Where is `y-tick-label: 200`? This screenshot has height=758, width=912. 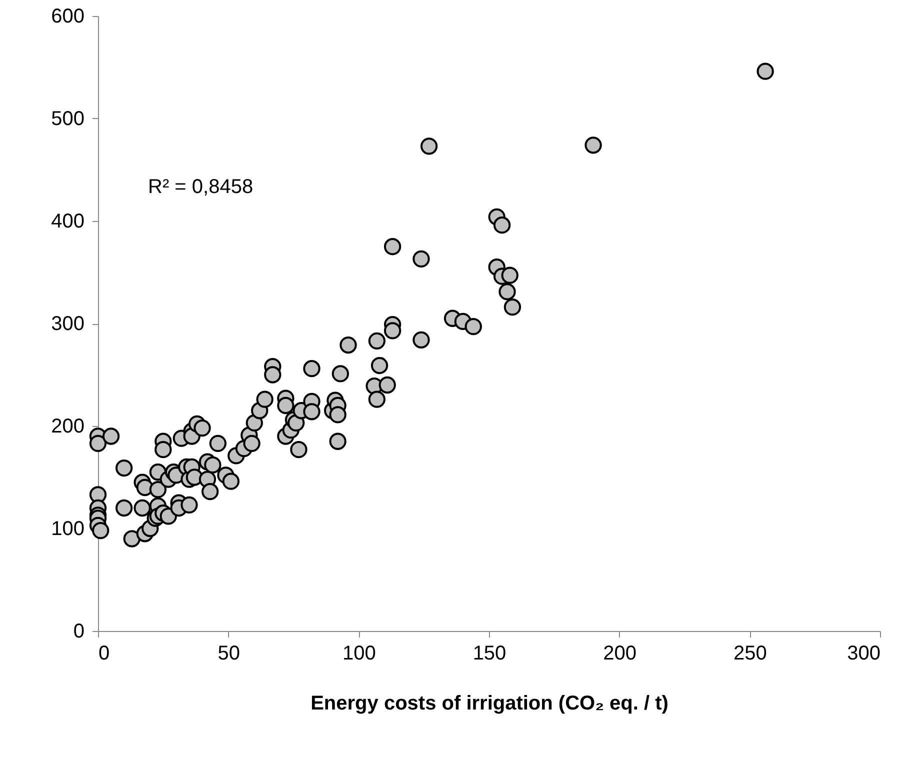
y-tick-label: 200 is located at coordinates (67, 427).